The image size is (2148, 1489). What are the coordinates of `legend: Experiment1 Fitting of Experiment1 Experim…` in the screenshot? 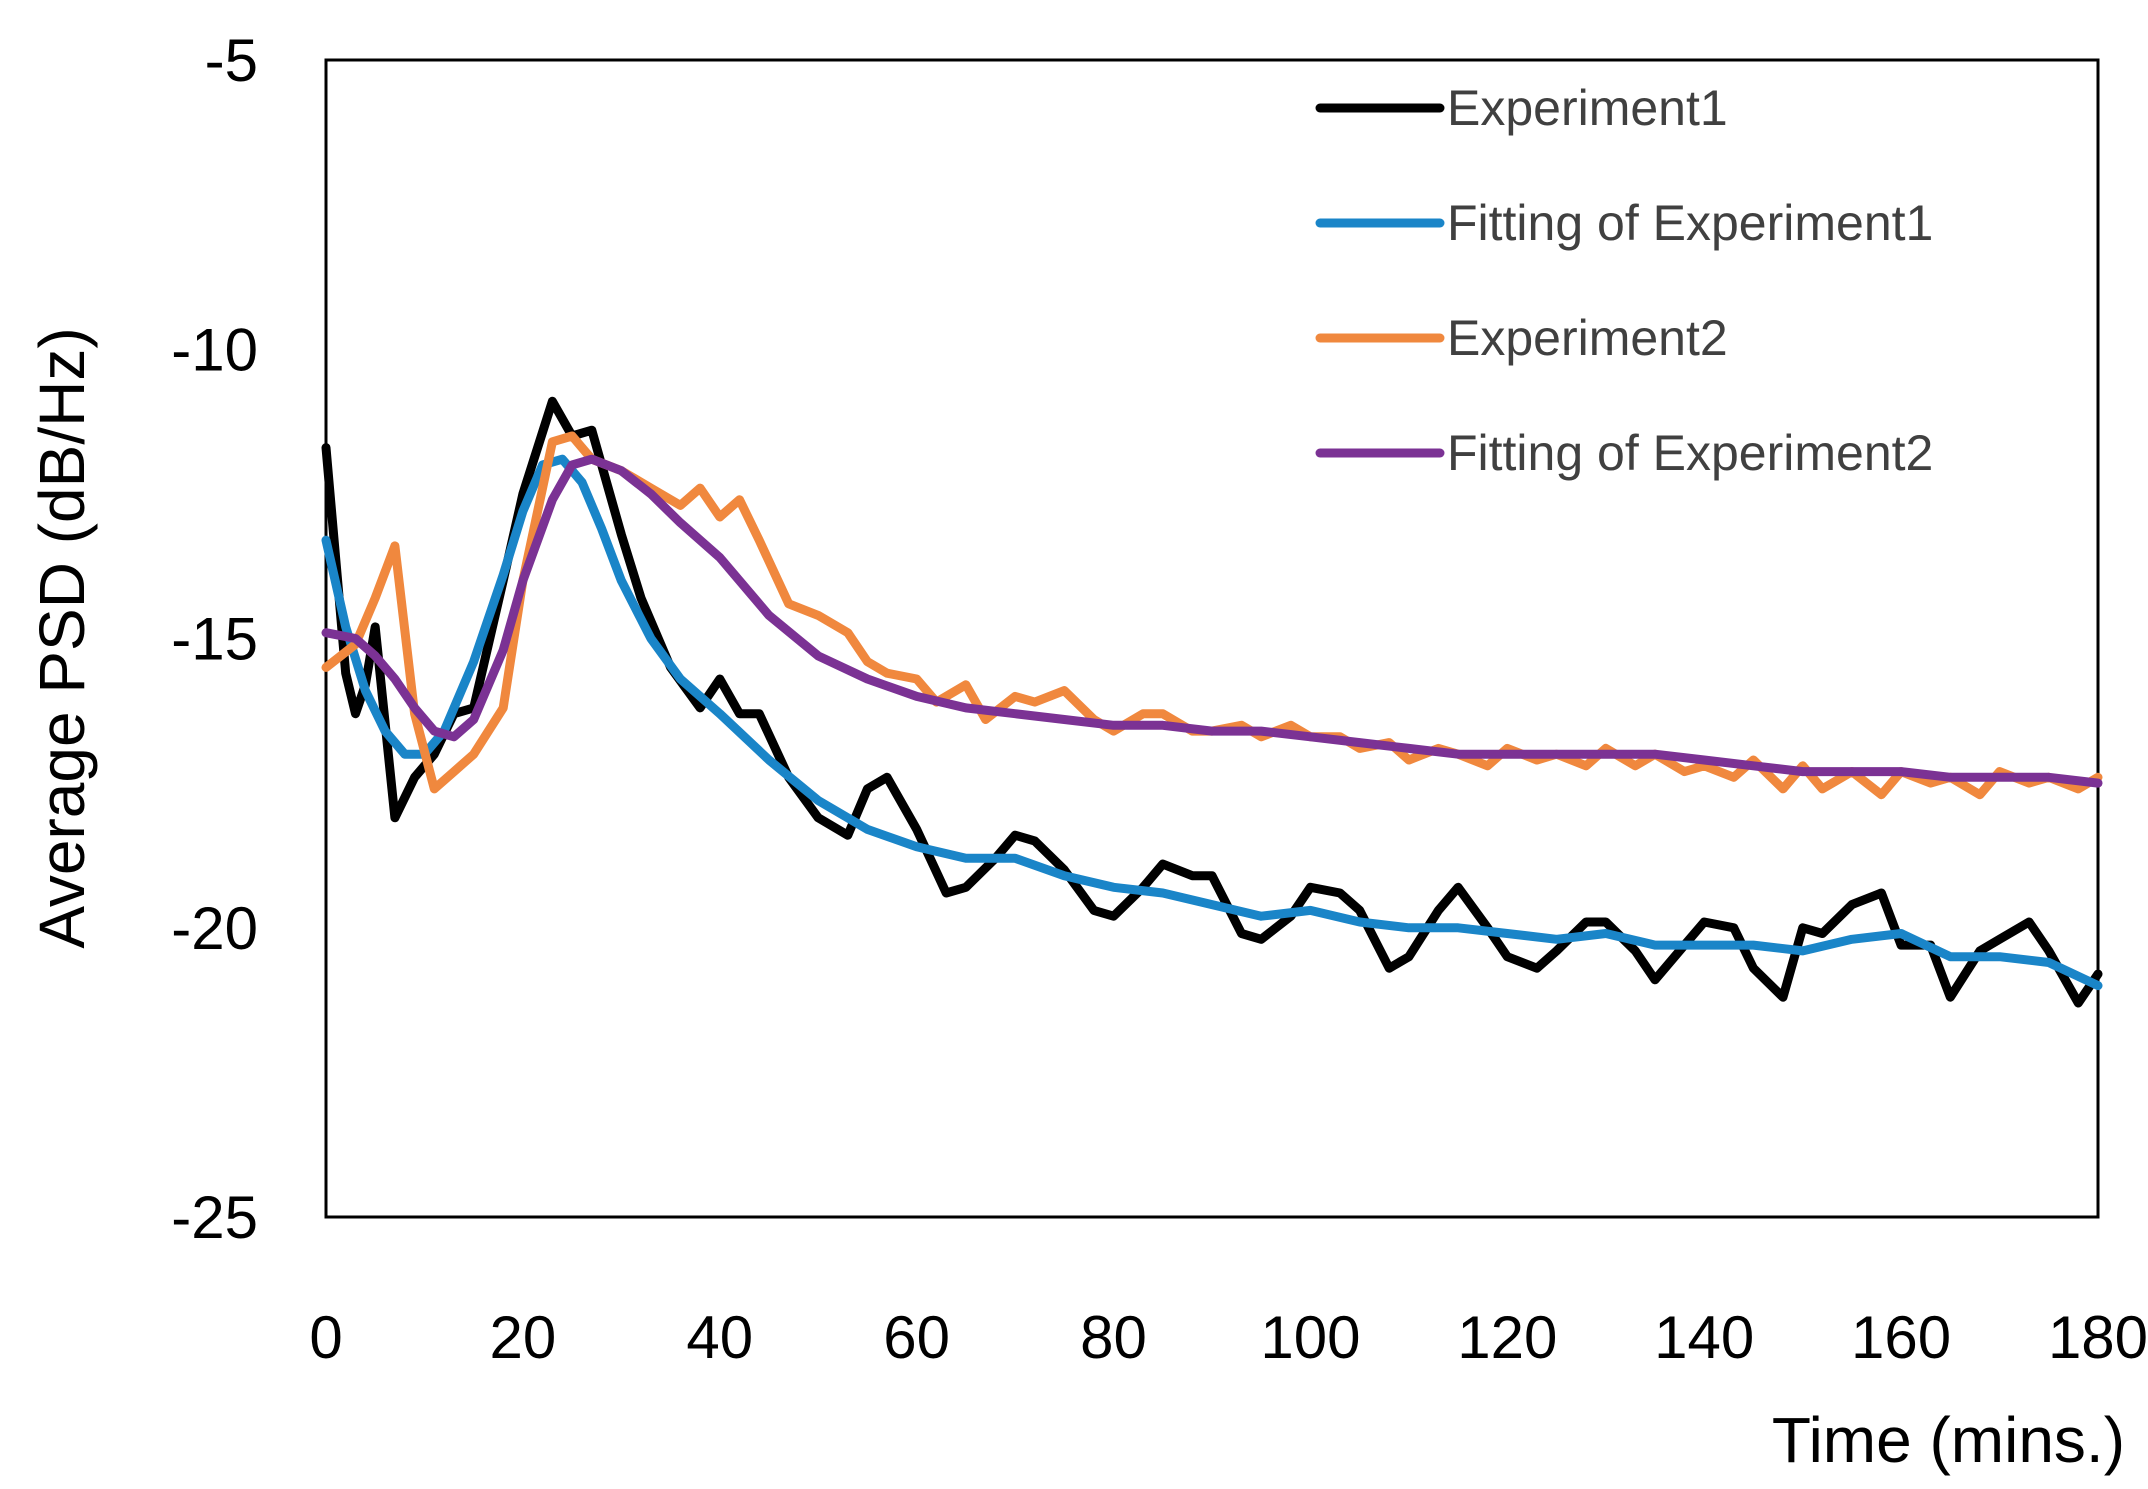 It's located at (1624, 280).